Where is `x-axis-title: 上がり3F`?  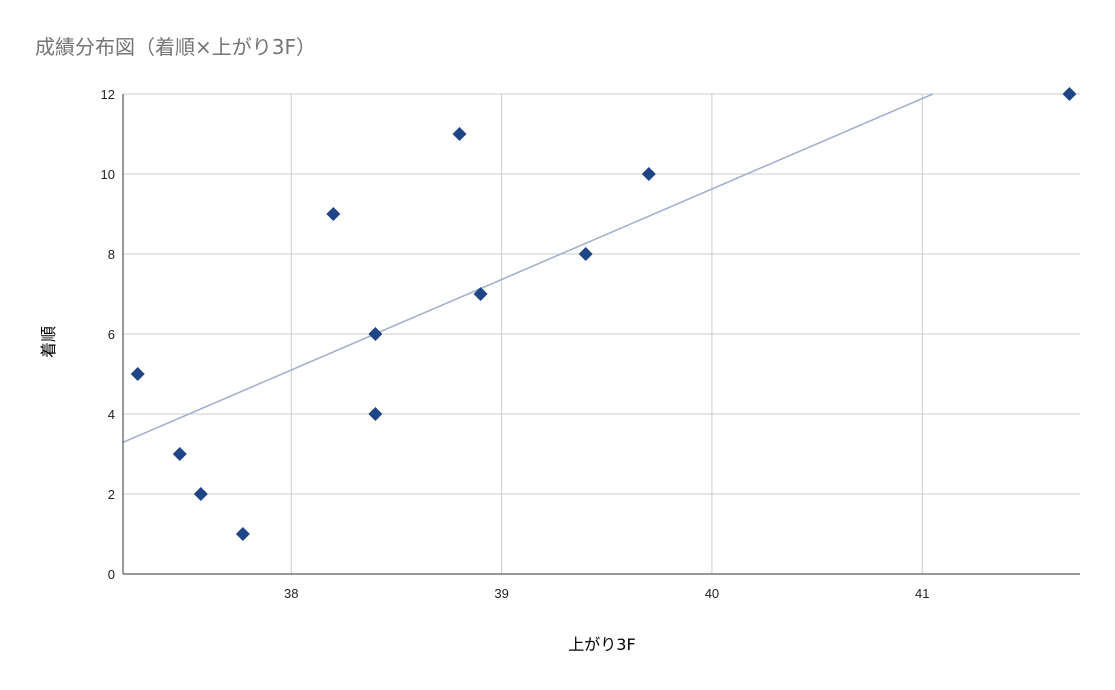 x-axis-title: 上がり3F is located at coordinates (601, 644).